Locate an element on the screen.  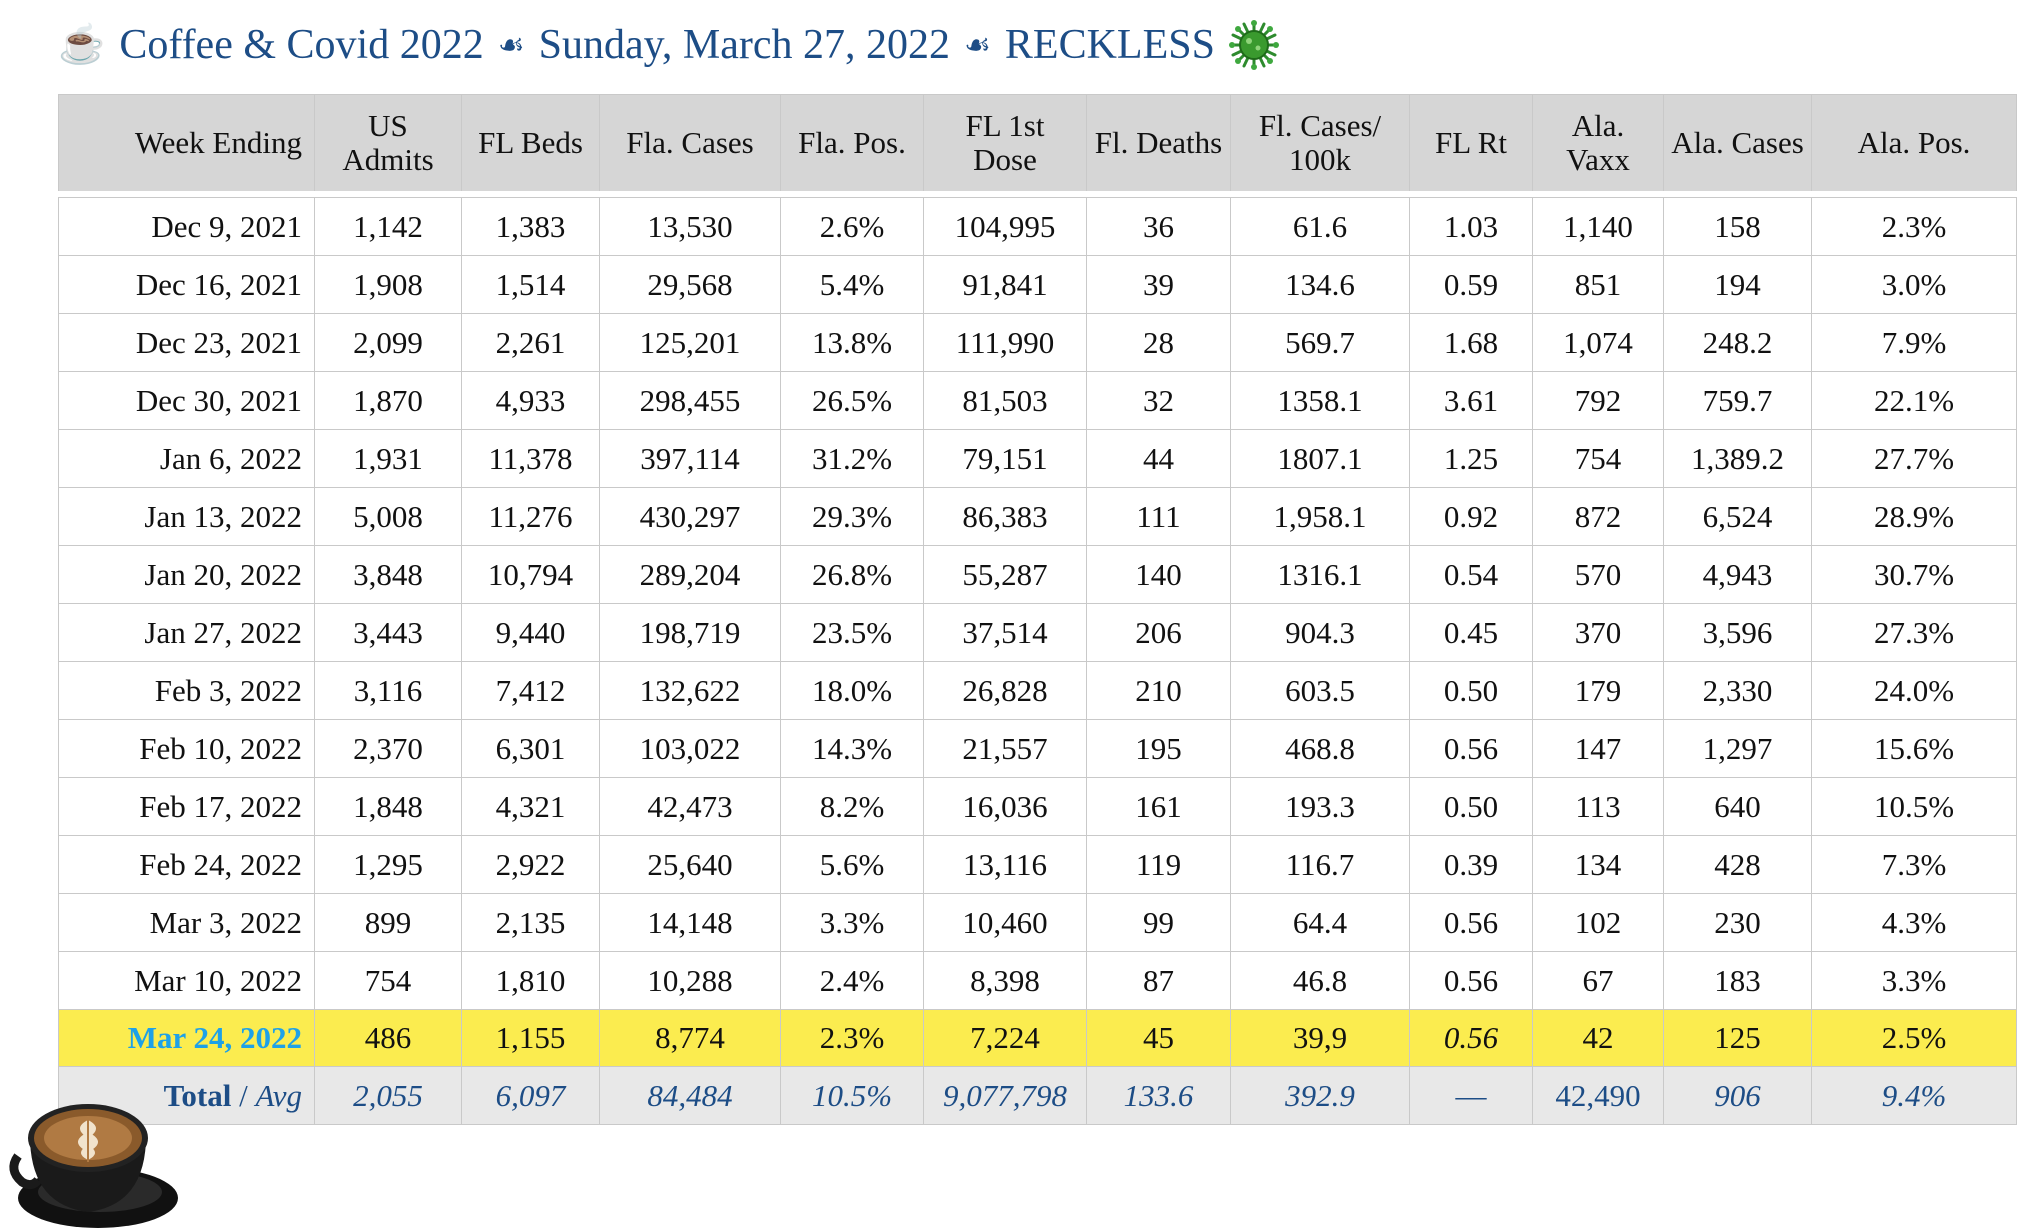
data-cell: 67 is located at coordinates (1598, 980).